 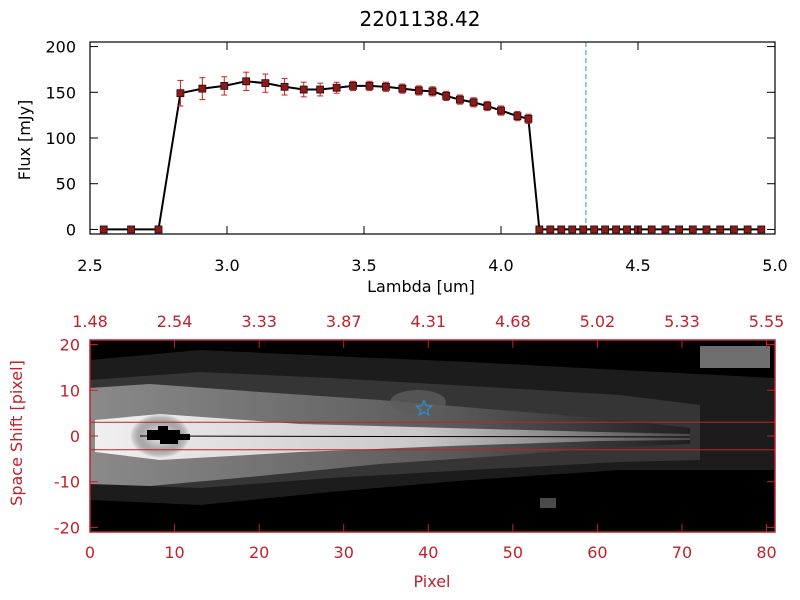 What do you see at coordinates (428, 552) in the screenshot?
I see `image-x-tick-label: 40` at bounding box center [428, 552].